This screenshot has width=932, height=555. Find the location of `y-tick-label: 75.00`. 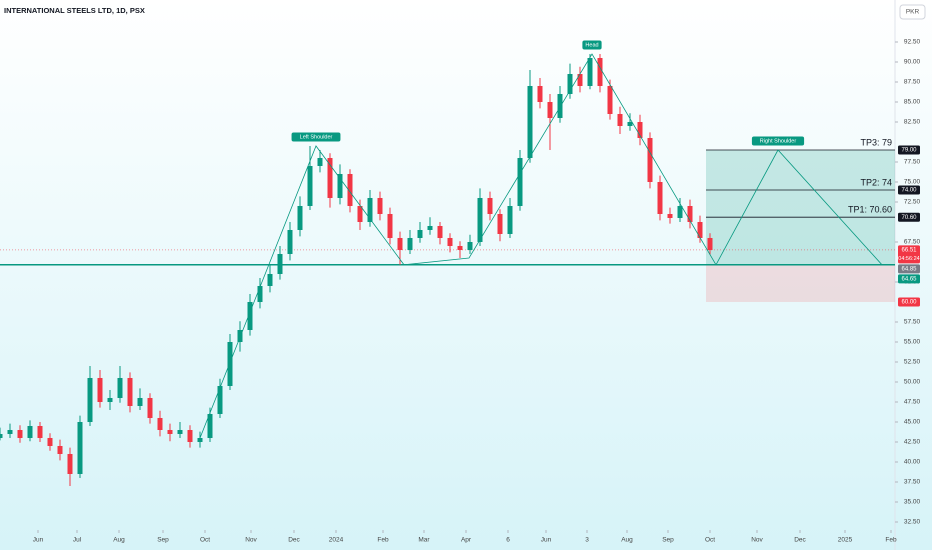

y-tick-label: 75.00 is located at coordinates (912, 182).